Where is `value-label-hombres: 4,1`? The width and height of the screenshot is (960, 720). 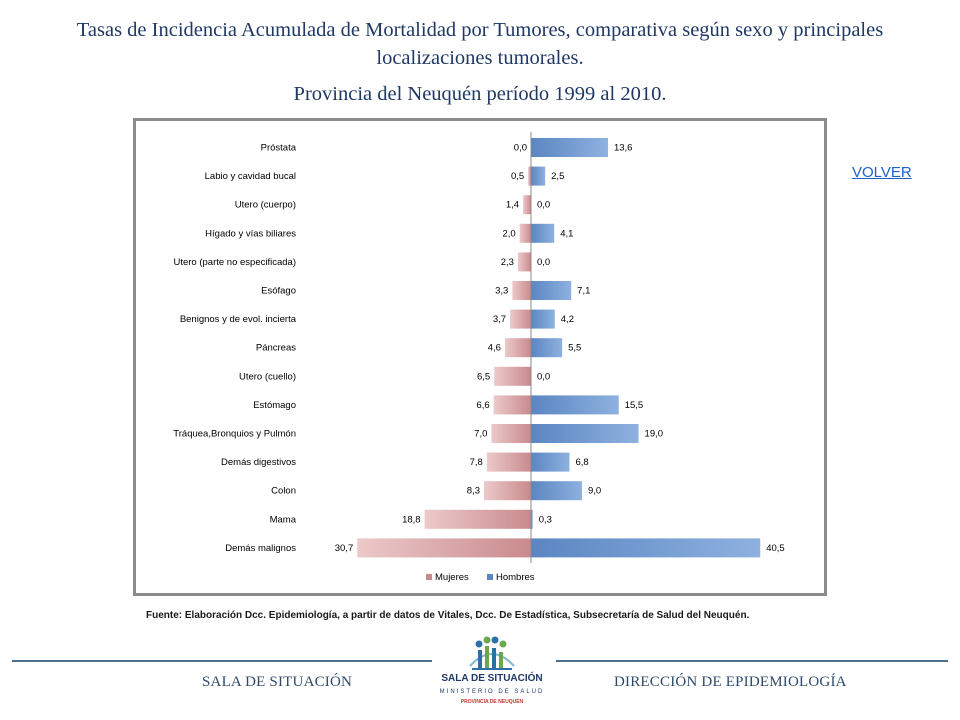 value-label-hombres: 4,1 is located at coordinates (566, 233).